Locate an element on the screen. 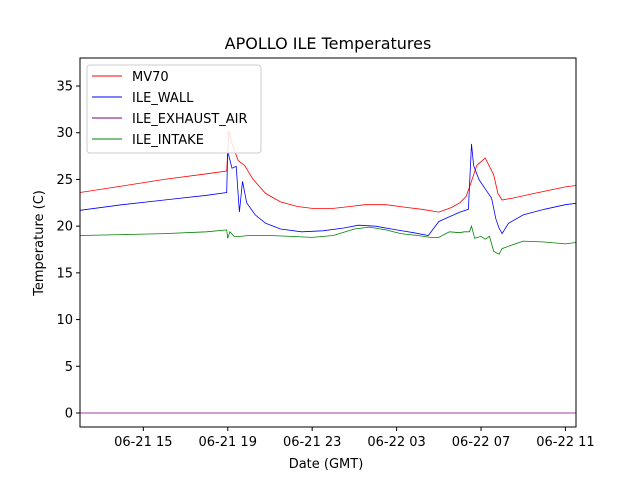 The height and width of the screenshot is (480, 640). x-tick-label: 06-22 03 is located at coordinates (396, 442).